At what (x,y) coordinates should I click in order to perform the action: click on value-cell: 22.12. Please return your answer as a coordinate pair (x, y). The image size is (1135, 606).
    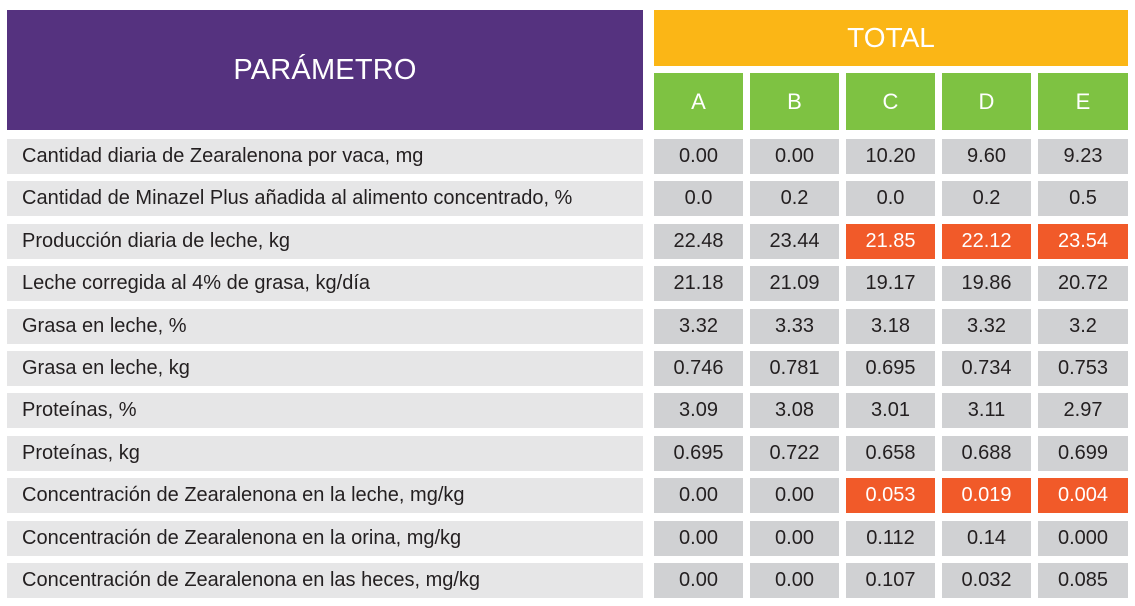
    Looking at the image, I should click on (986, 241).